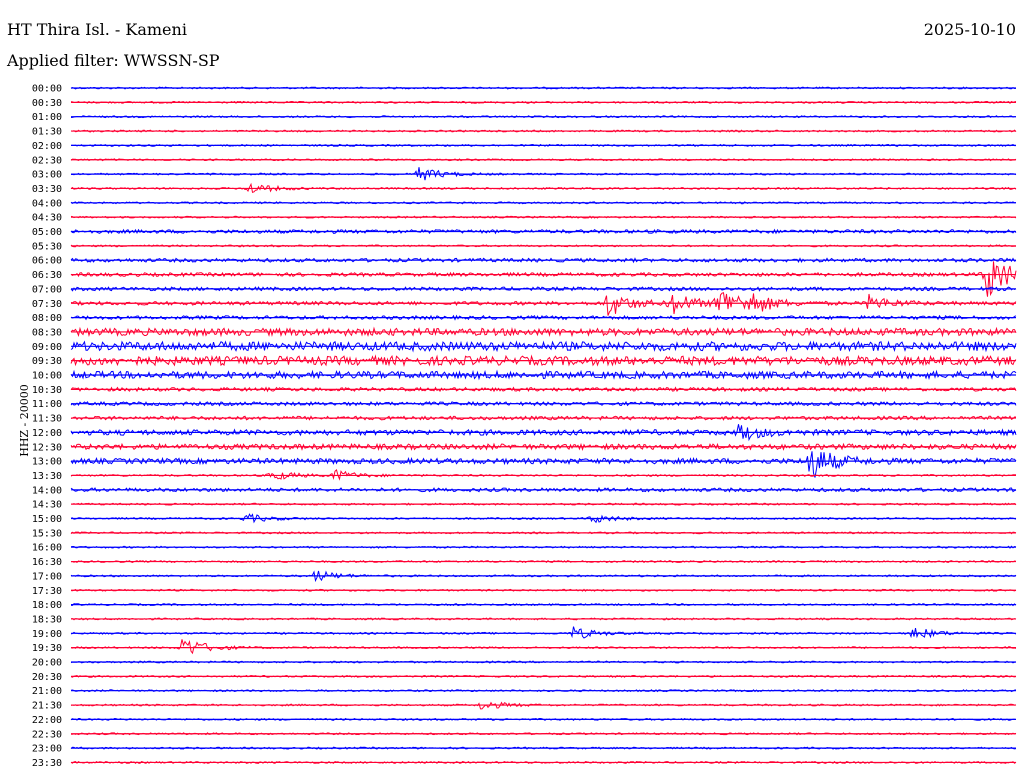  I want to click on row-time-label: 02:30, so click(47, 160).